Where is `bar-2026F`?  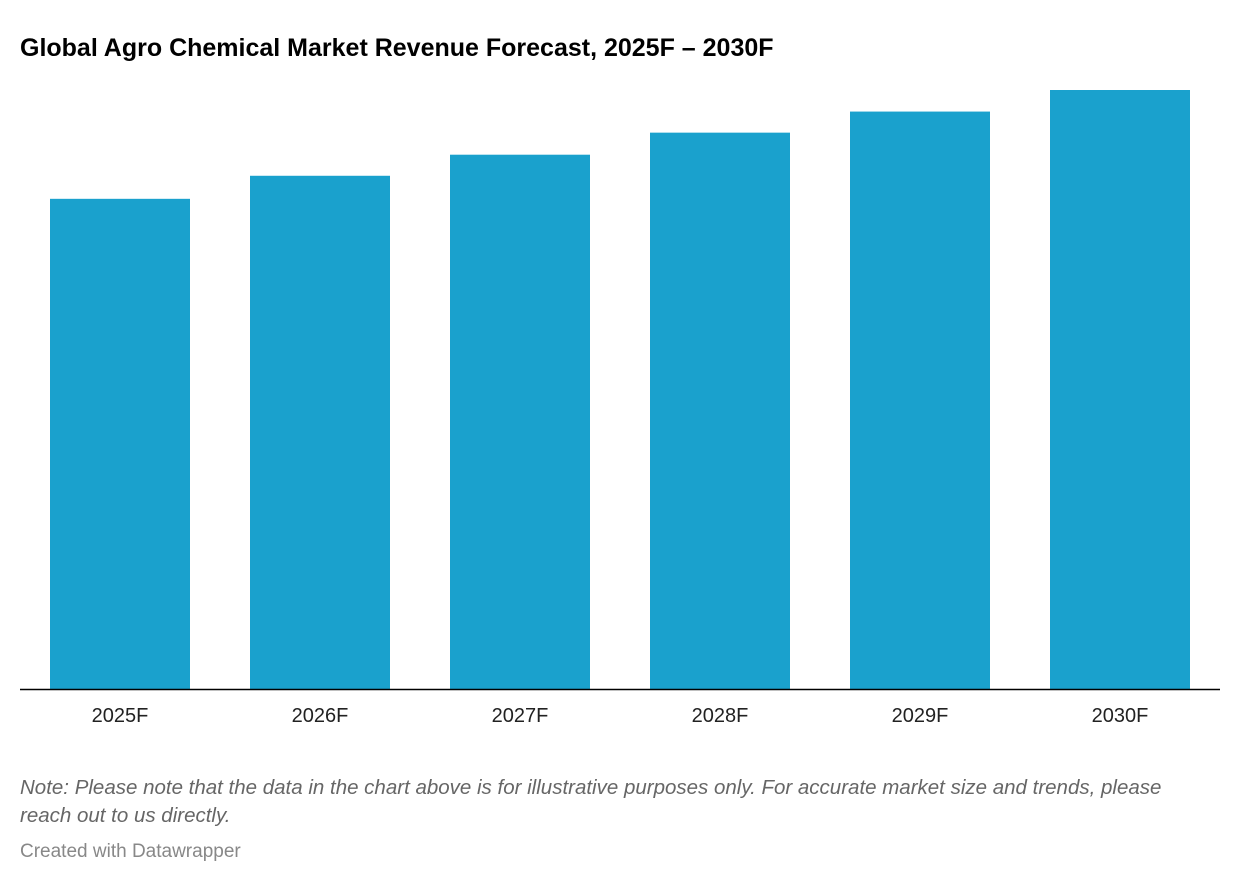
bar-2026F is located at coordinates (320, 432).